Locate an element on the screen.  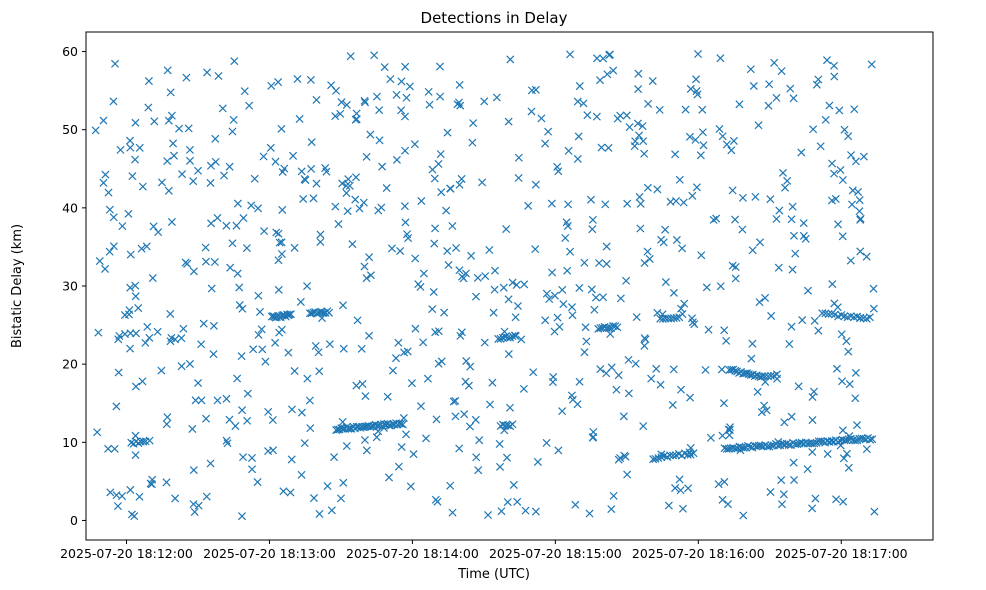
x-tick-label: 2025-07-20 18:13:00 is located at coordinates (269, 553).